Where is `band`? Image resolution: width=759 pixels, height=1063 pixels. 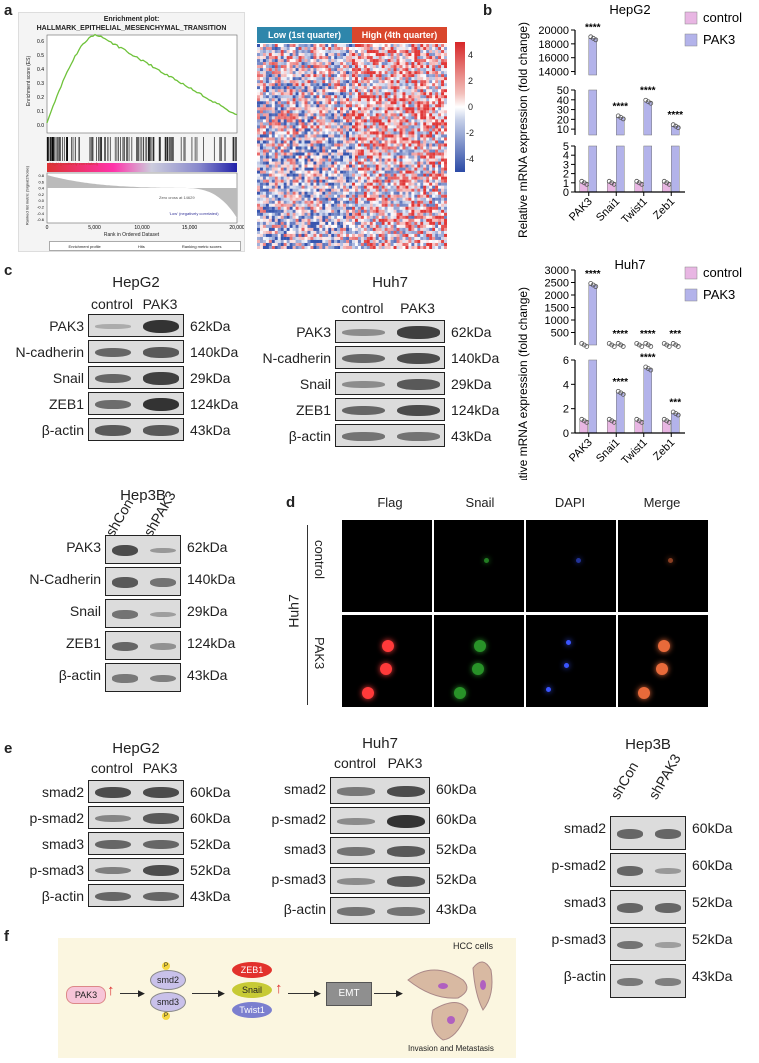 band is located at coordinates (630, 945).